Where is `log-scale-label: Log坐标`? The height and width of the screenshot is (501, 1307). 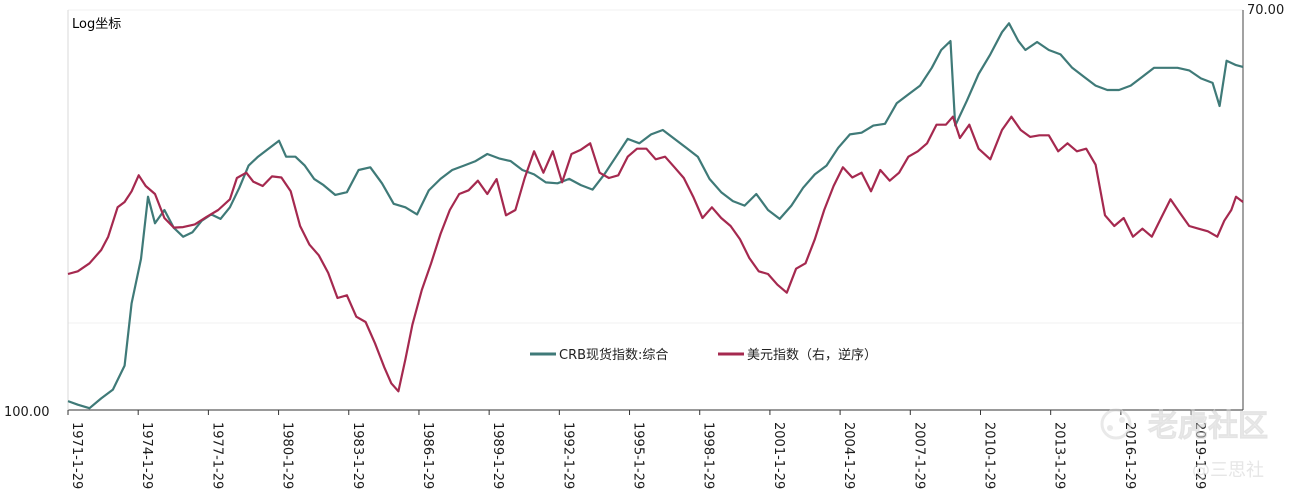 log-scale-label: Log坐标 is located at coordinates (96, 24).